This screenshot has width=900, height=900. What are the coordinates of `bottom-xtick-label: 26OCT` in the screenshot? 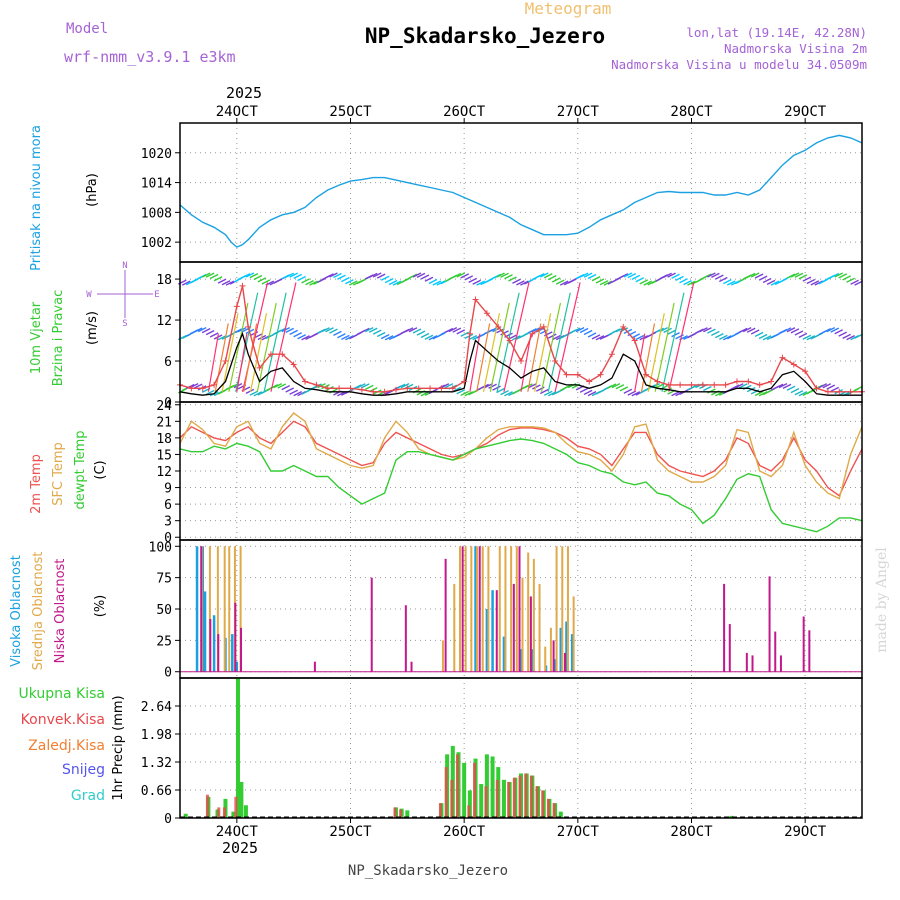 It's located at (464, 832).